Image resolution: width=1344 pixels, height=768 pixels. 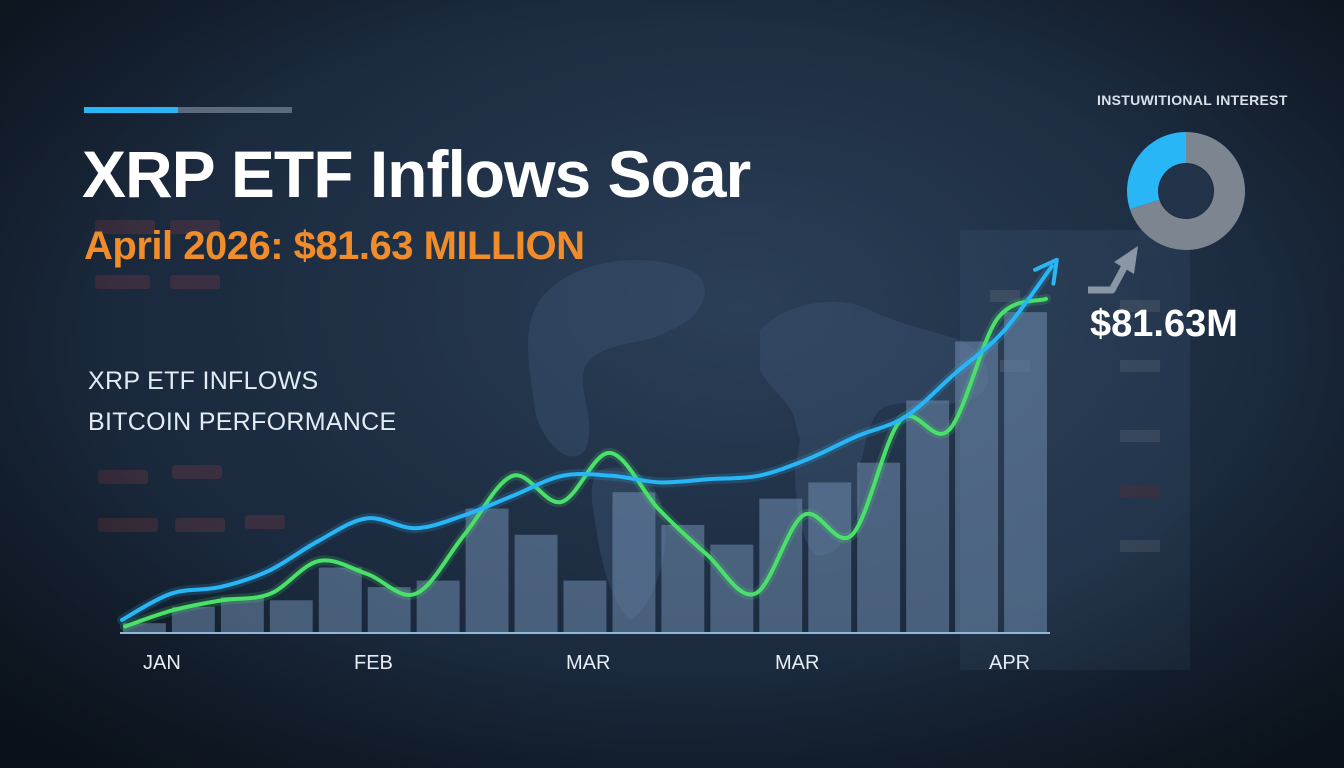 I want to click on donut-value-label: $81.63M, so click(x=1164, y=324).